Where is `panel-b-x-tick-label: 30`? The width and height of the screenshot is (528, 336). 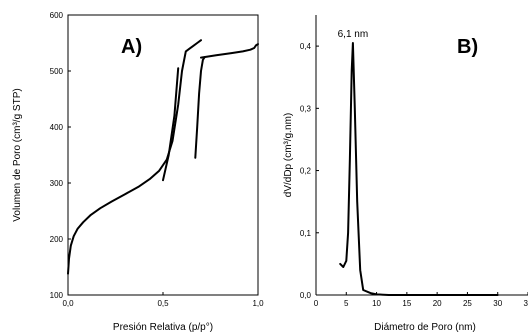 panel-b-x-tick-label: 30 is located at coordinates (497, 303).